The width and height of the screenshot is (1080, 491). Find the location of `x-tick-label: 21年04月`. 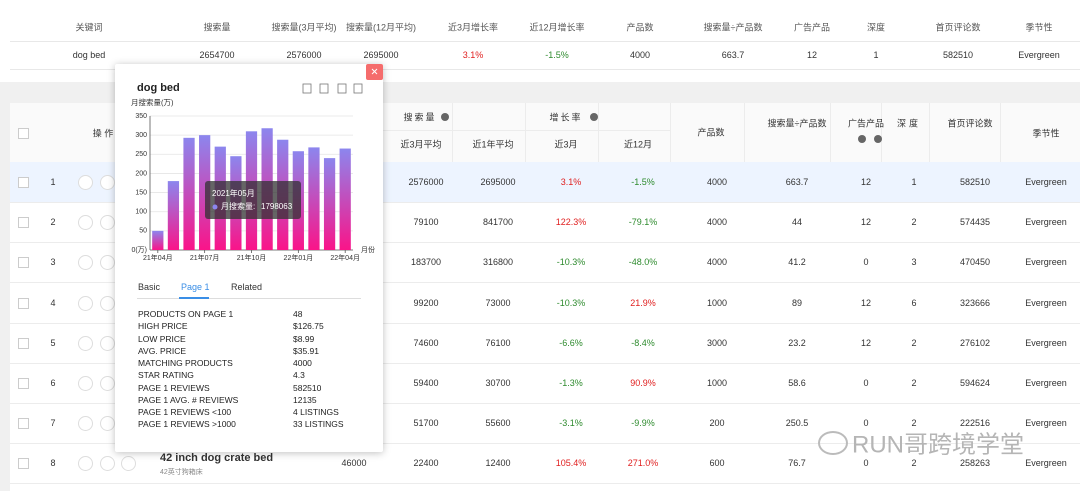

x-tick-label: 21年04月 is located at coordinates (158, 257).